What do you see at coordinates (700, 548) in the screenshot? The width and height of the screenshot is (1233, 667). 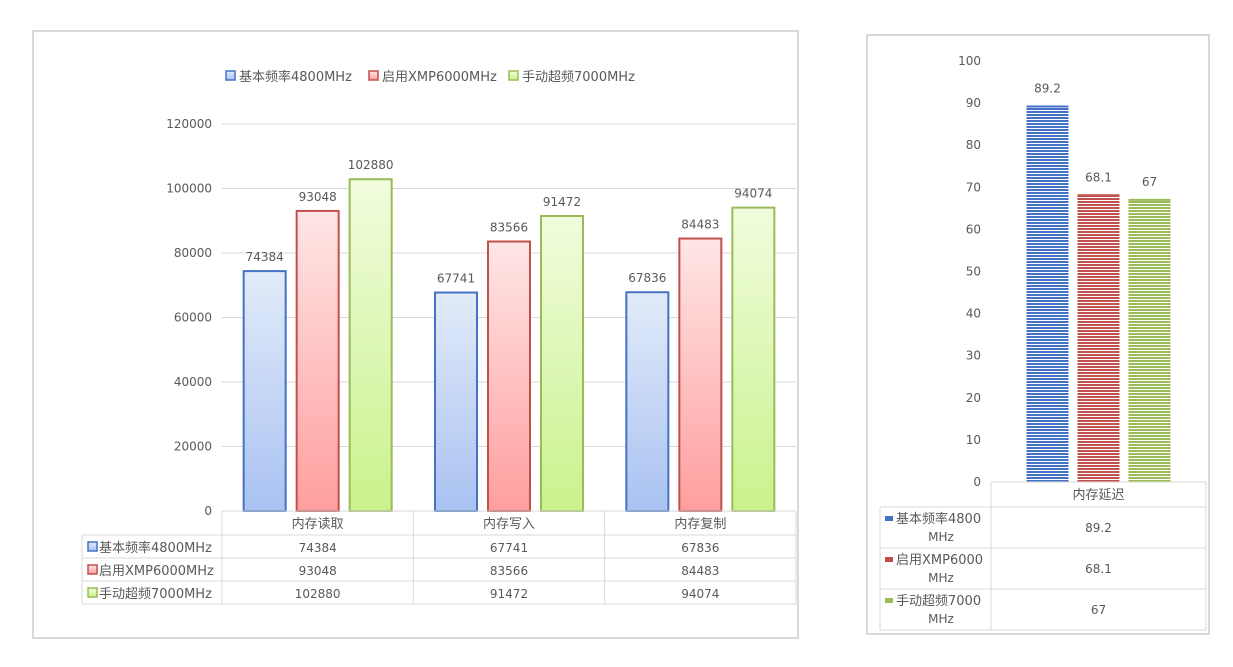 I see `table-cell: 67836` at bounding box center [700, 548].